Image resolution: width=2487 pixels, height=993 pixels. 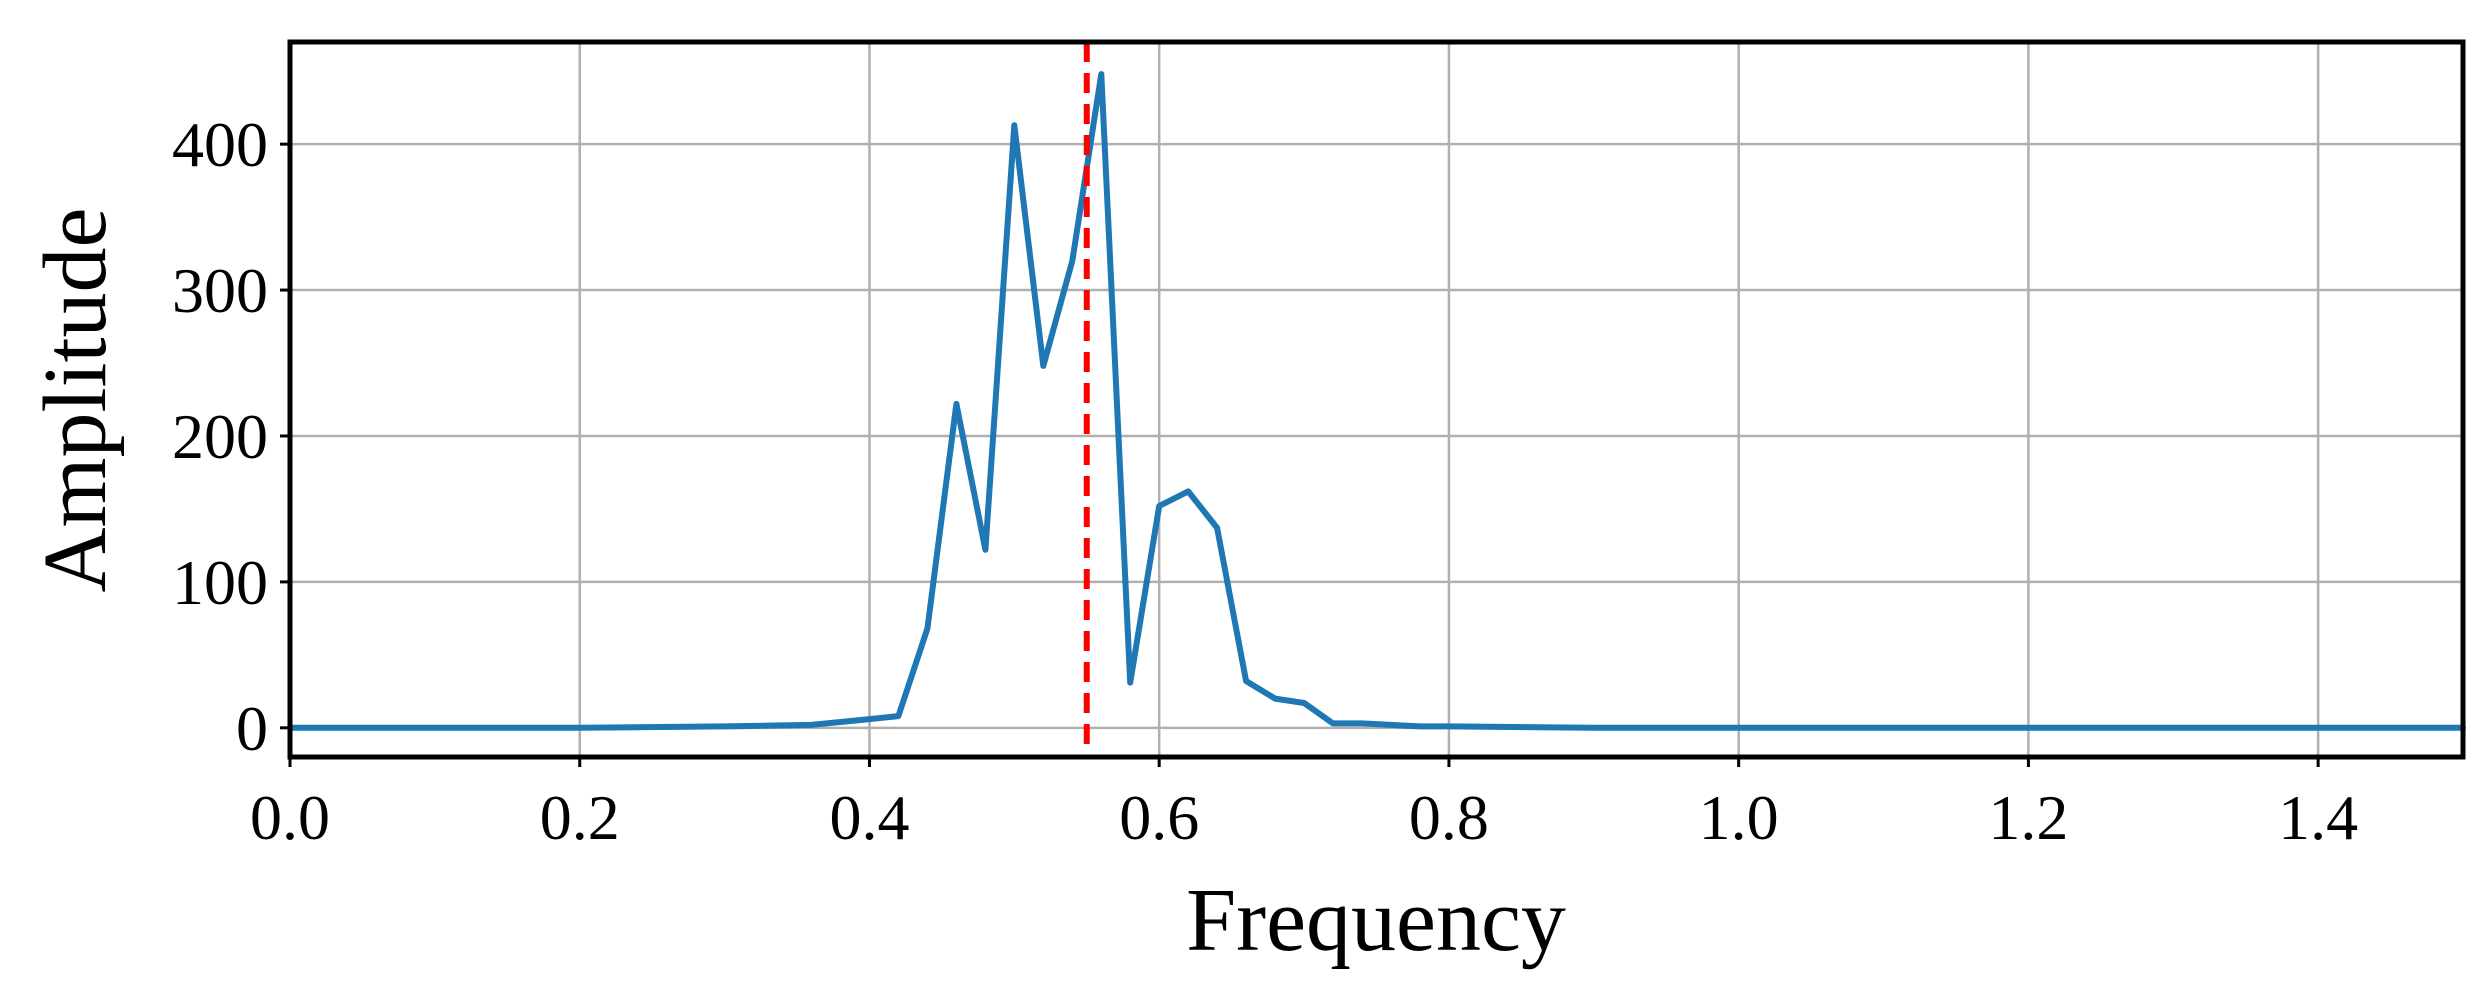 I want to click on y-tick-label: 200, so click(x=220, y=436).